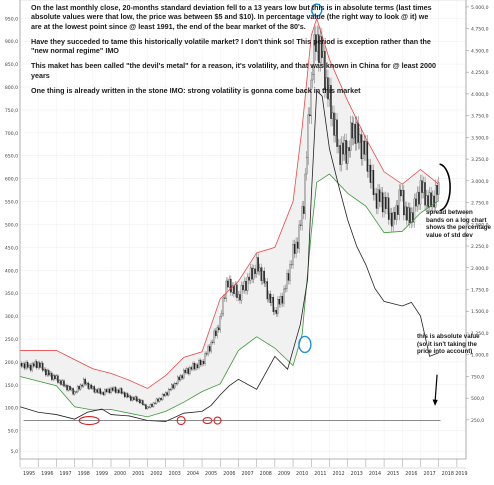 The height and width of the screenshot is (485, 494). What do you see at coordinates (480, 269) in the screenshot?
I see `right-tick-label: 2.000,0` at bounding box center [480, 269].